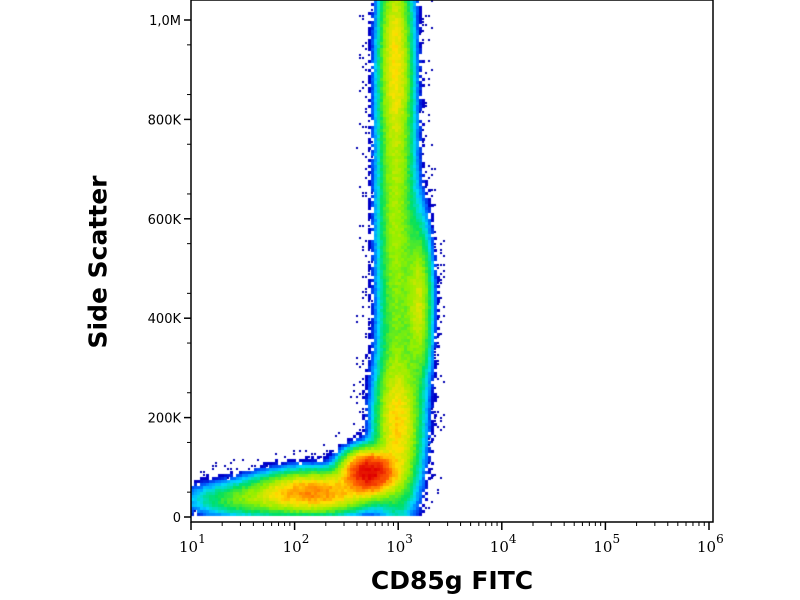  Describe the element at coordinates (98, 262) in the screenshot. I see `y-axis-label: Side Scatter` at that location.